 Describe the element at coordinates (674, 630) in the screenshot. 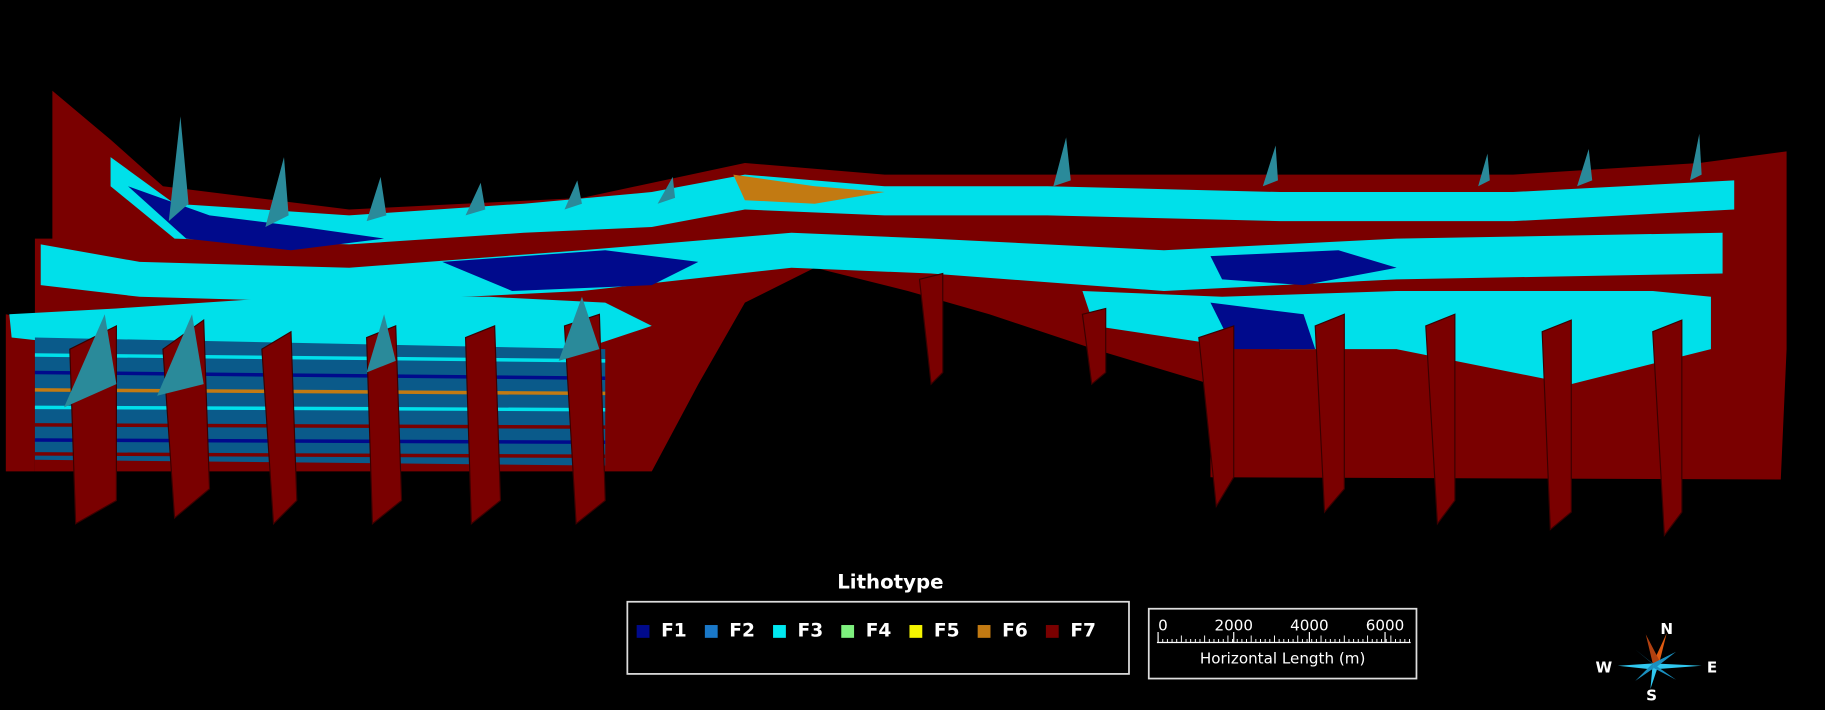

I see `legend-label: F1` at that location.